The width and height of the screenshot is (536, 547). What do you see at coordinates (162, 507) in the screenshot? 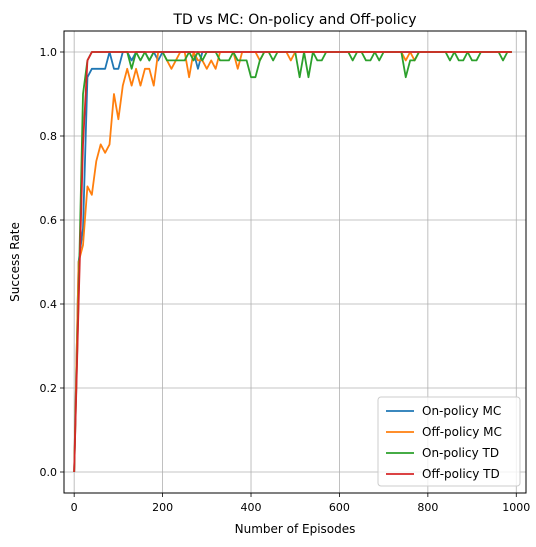
I see `x-tick-label: 200` at bounding box center [162, 507].